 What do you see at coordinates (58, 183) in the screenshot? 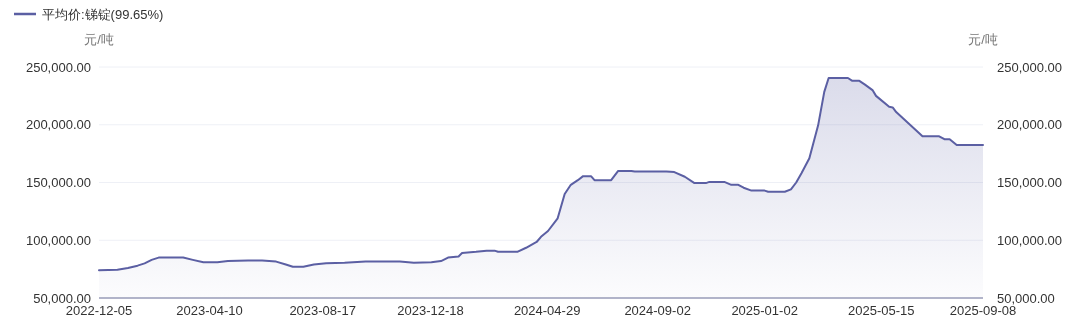
I see `y-tick-label: 150,000.00` at bounding box center [58, 183].